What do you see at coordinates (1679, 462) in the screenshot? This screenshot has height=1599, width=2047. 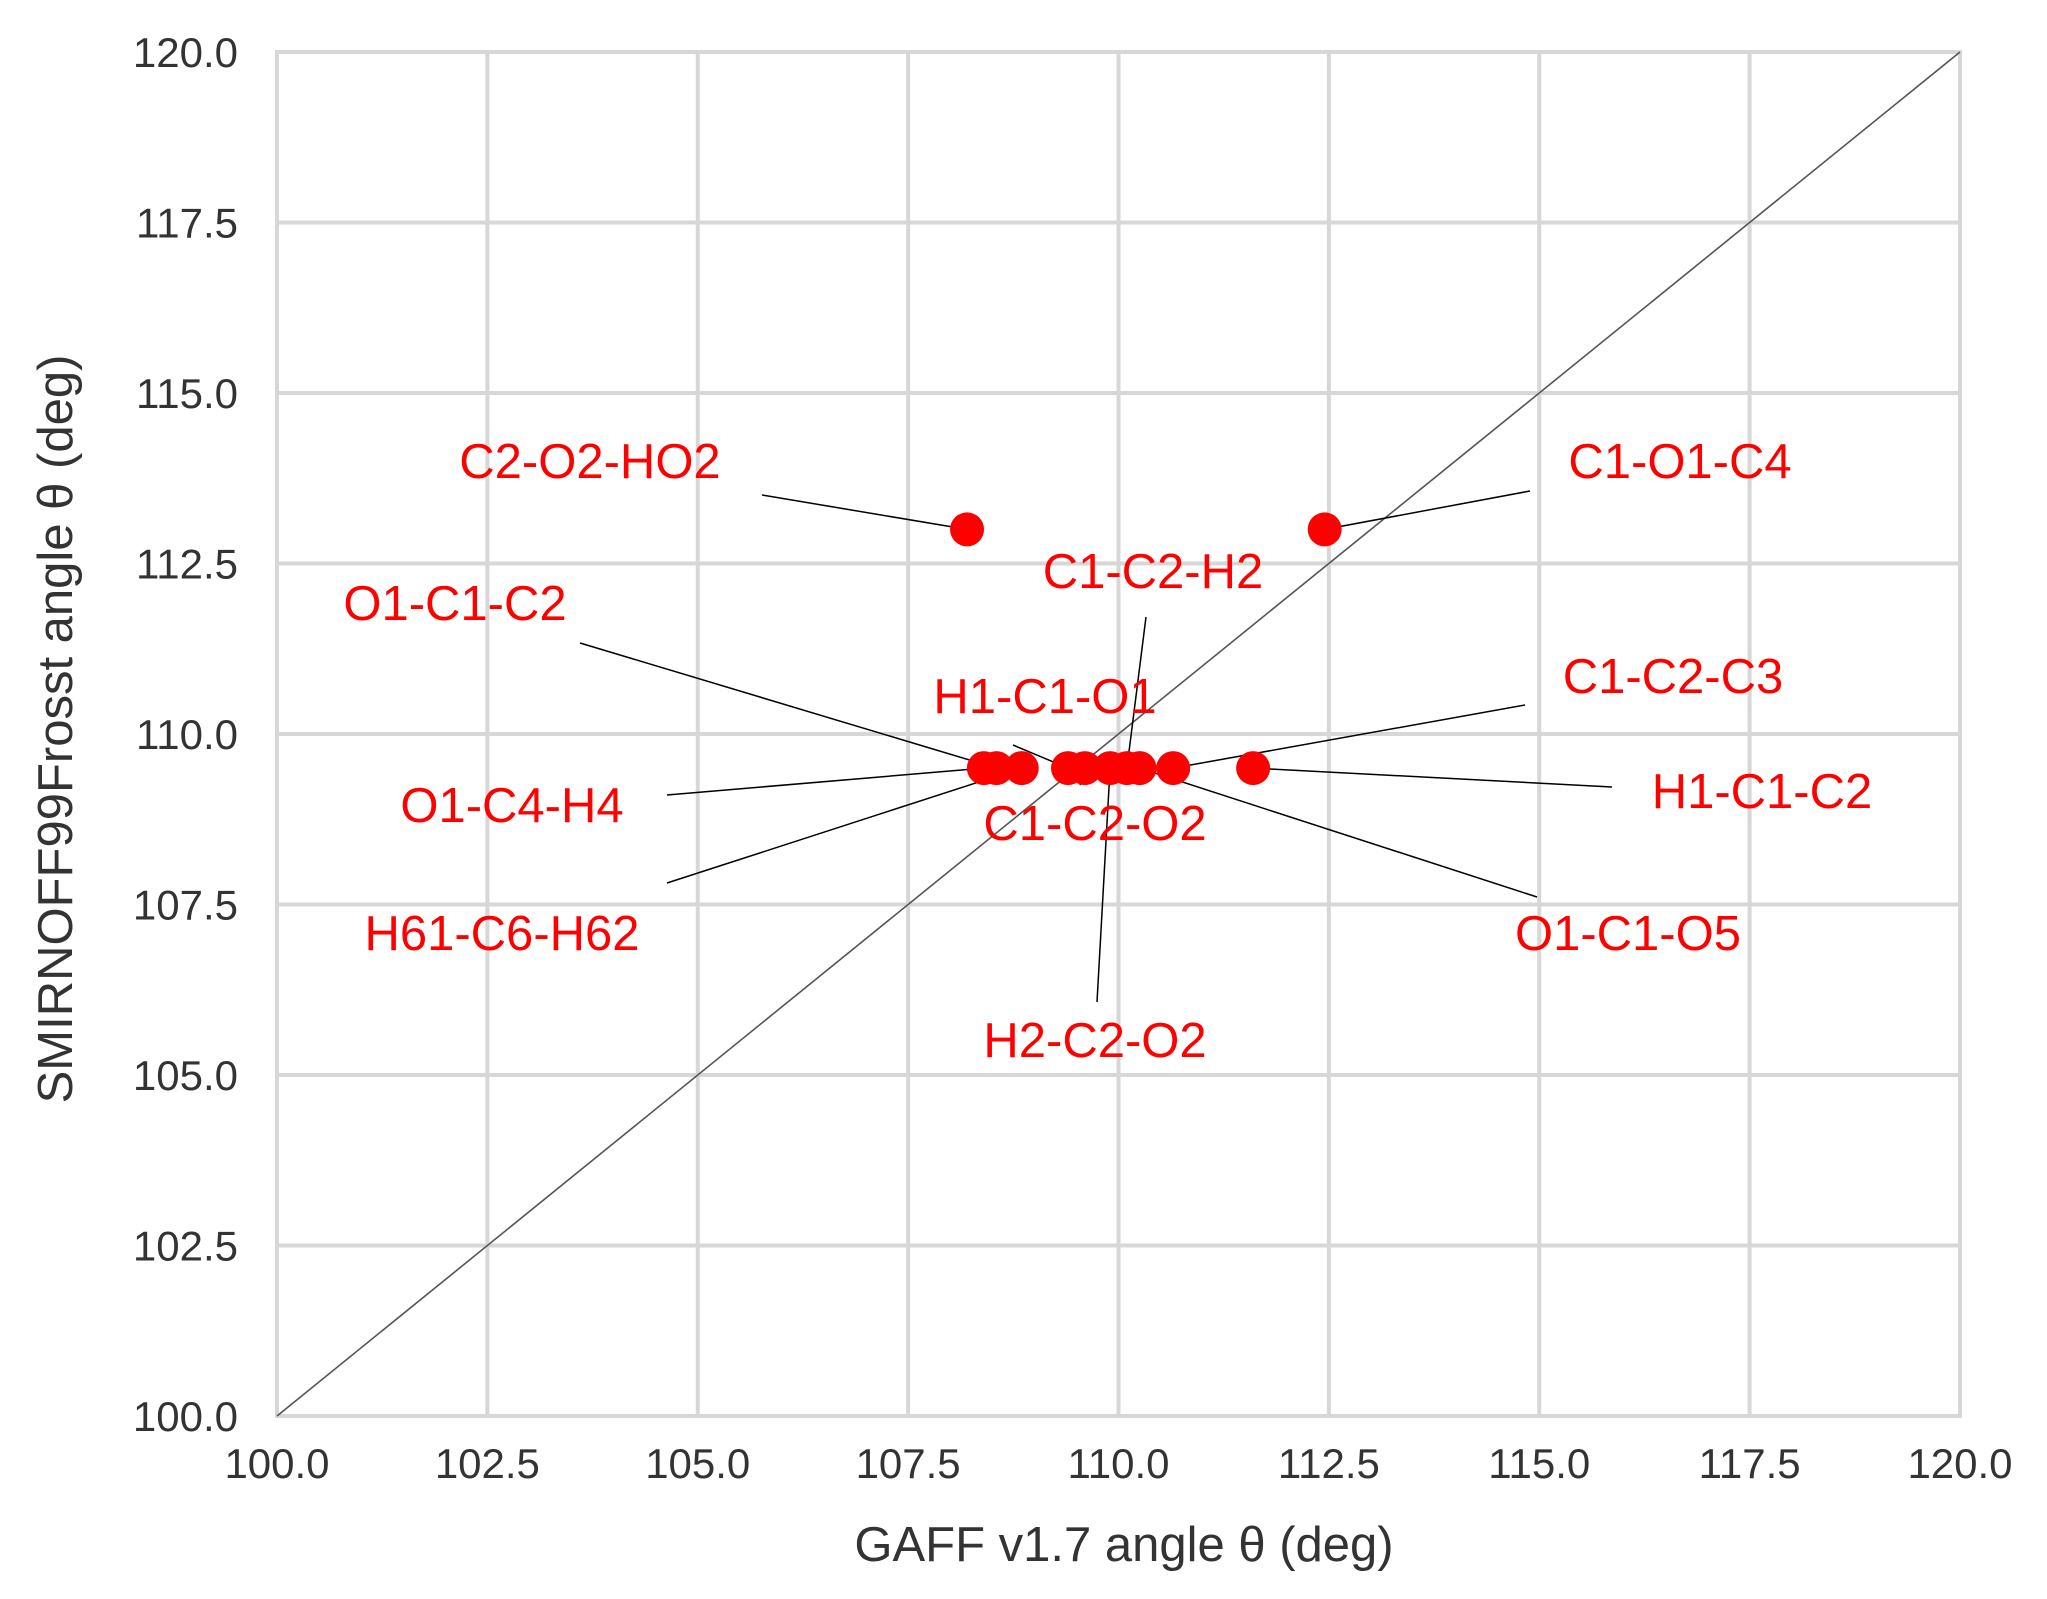 I see `point-annotation-label: C1-O1-C4` at bounding box center [1679, 462].